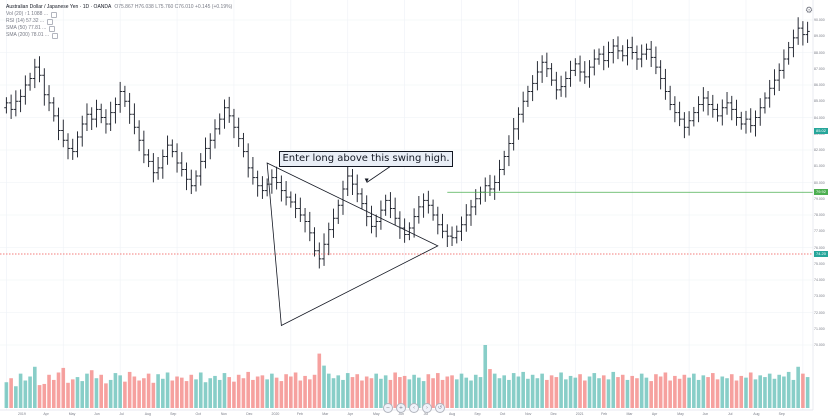 The height and width of the screenshot is (420, 828). I want to click on reset-button: ↺, so click(440, 408).